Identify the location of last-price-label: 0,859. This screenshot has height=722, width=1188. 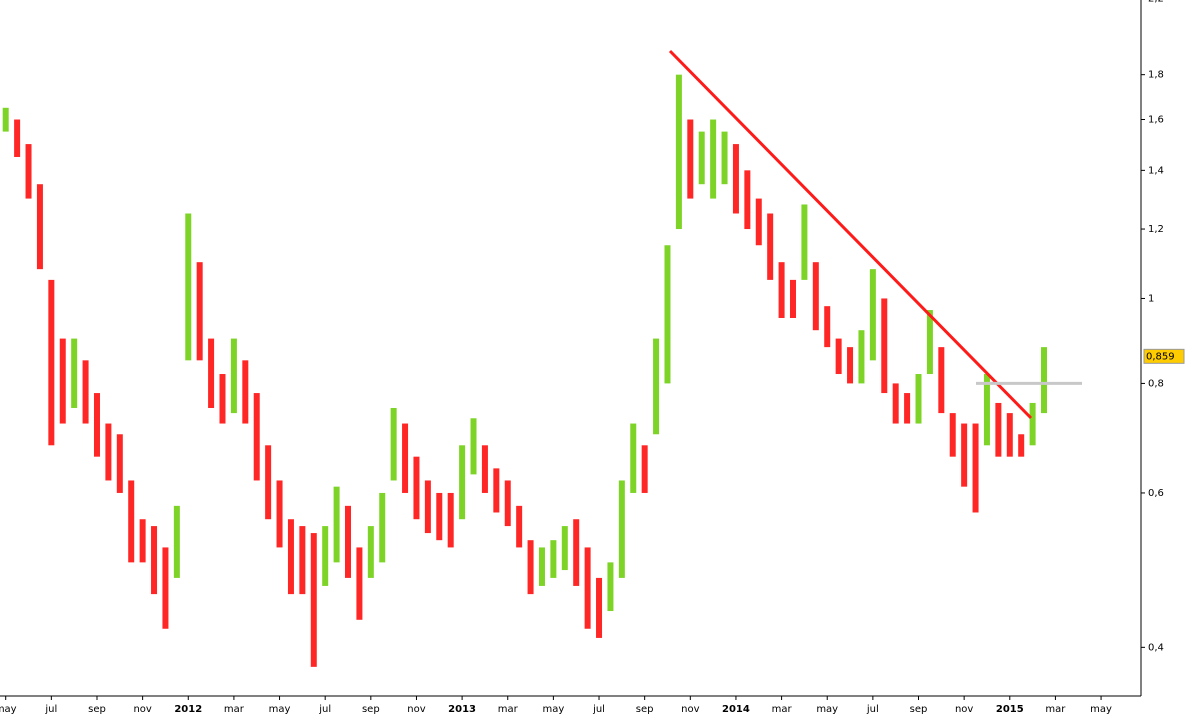
(1160, 356).